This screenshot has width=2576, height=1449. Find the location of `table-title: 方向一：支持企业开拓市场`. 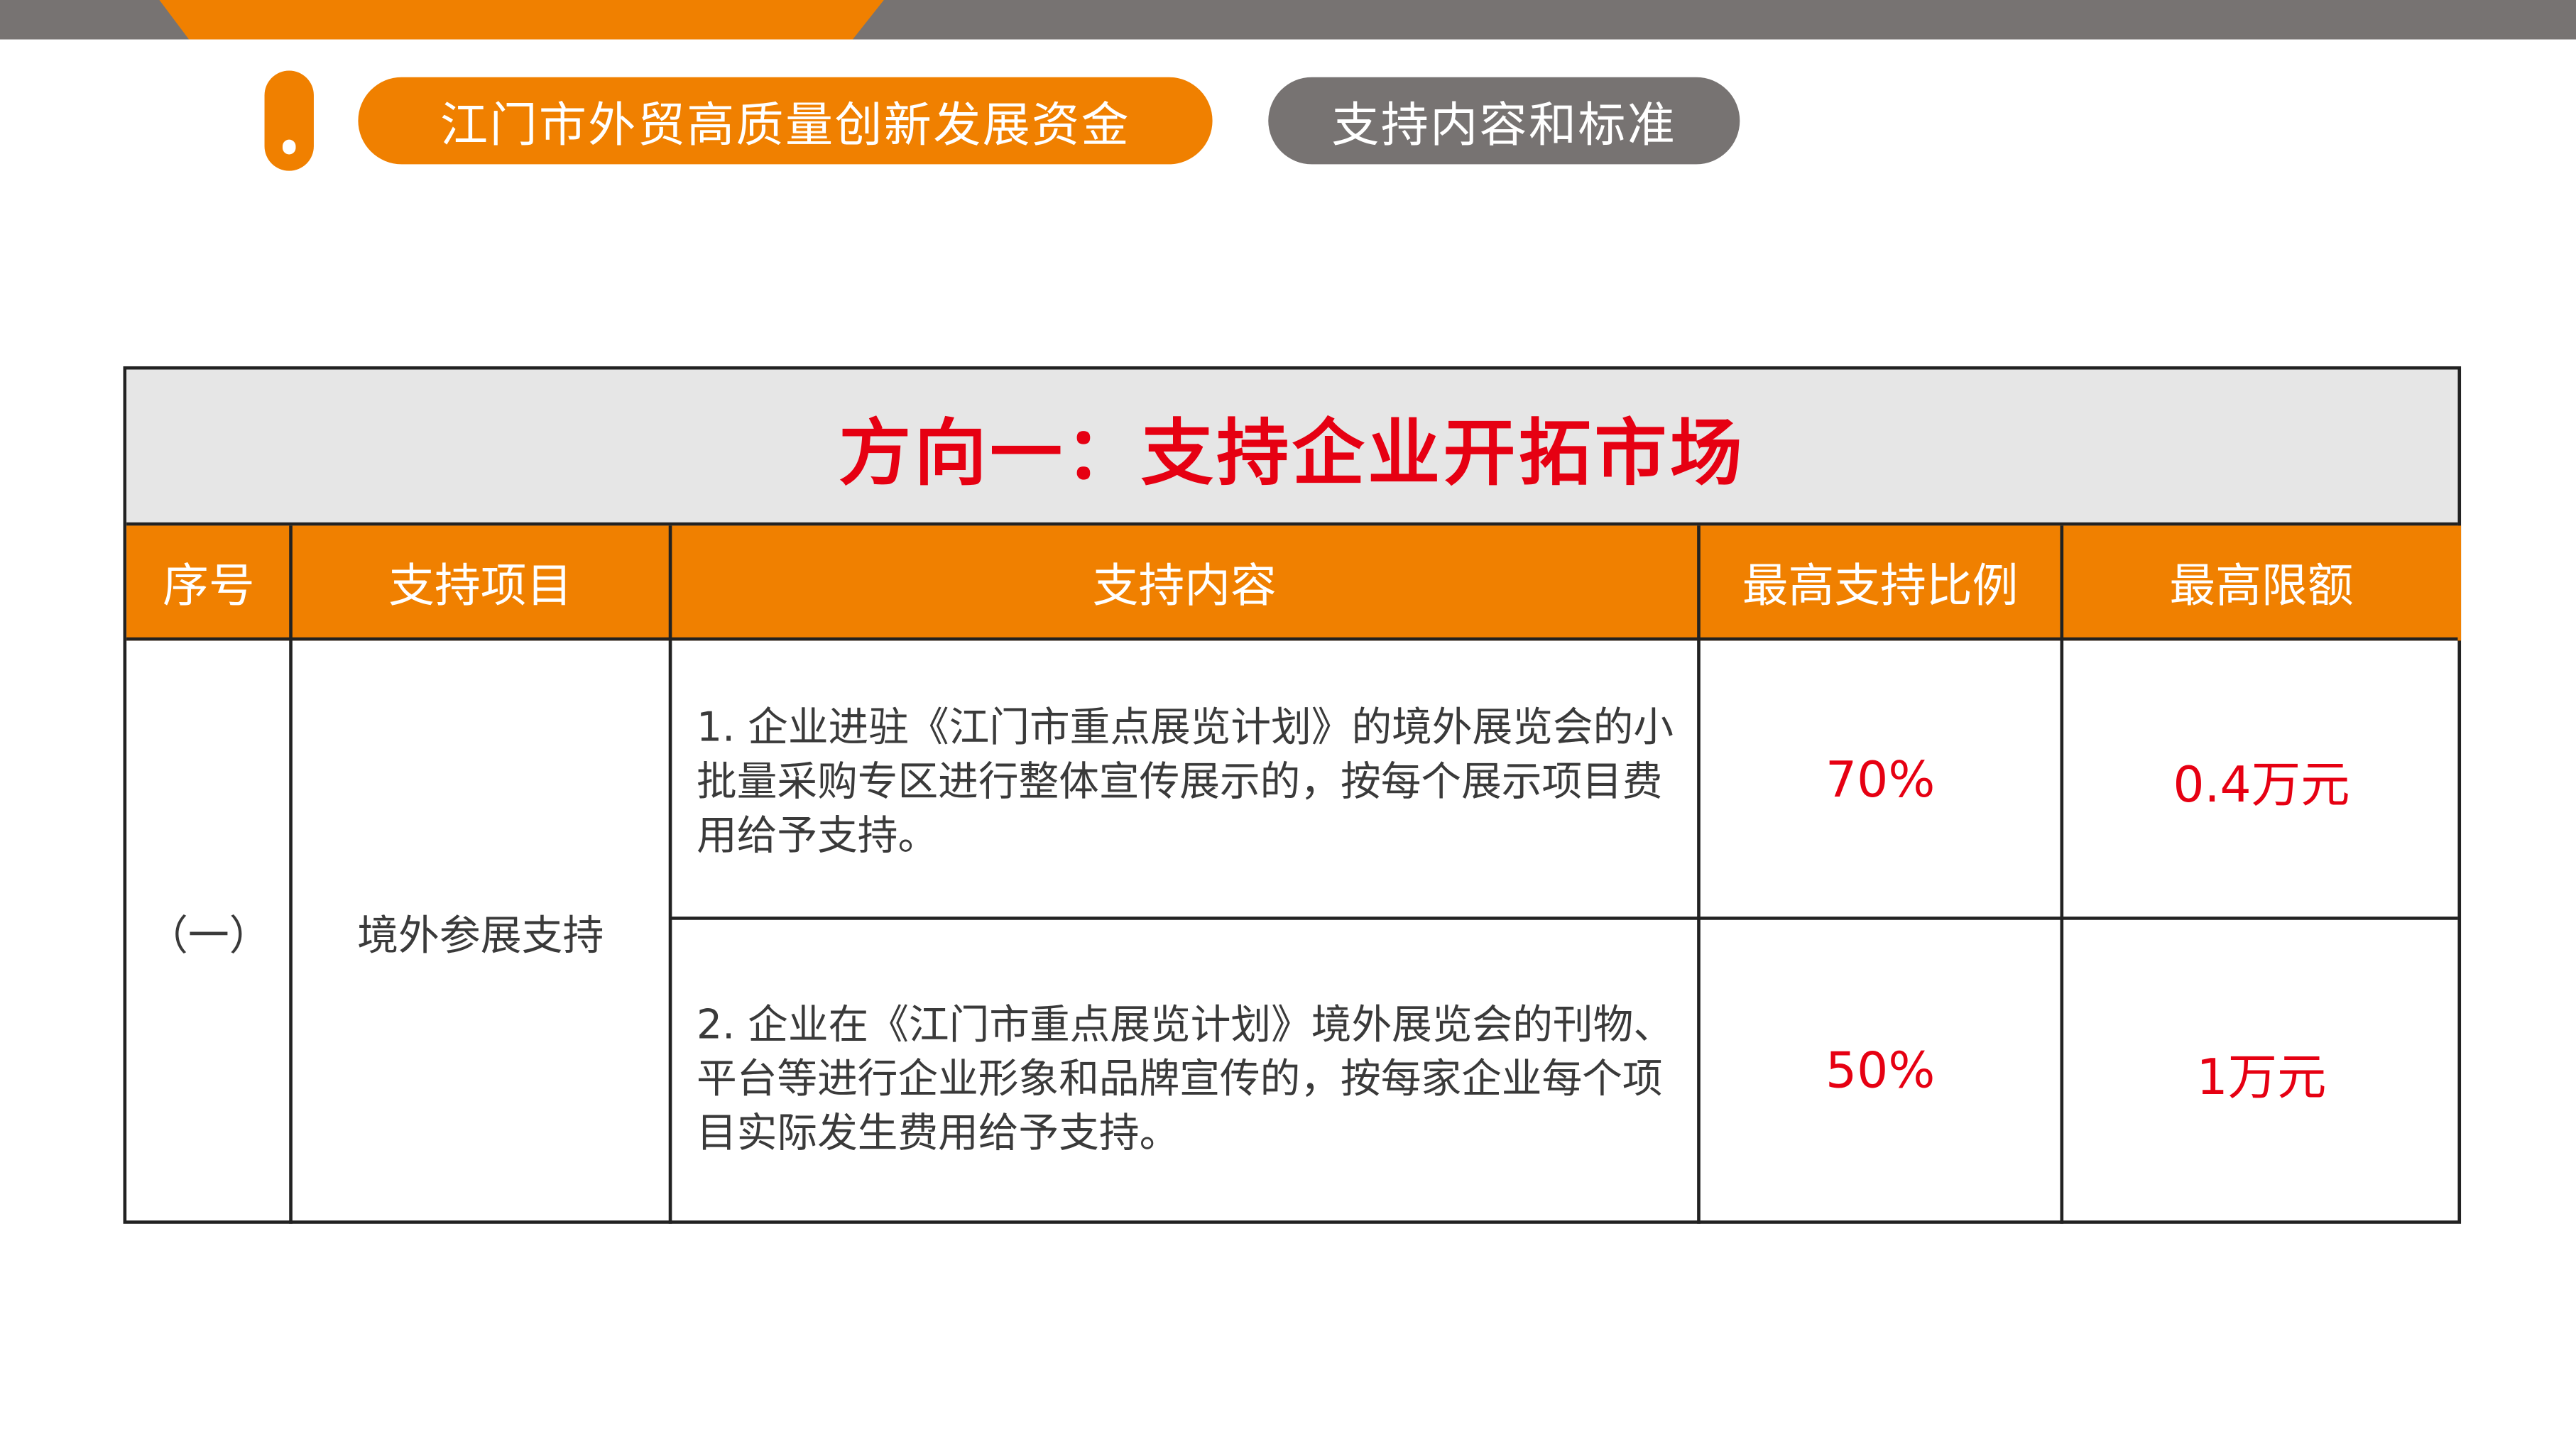

table-title: 方向一：支持企业开拓市场 is located at coordinates (1292, 447).